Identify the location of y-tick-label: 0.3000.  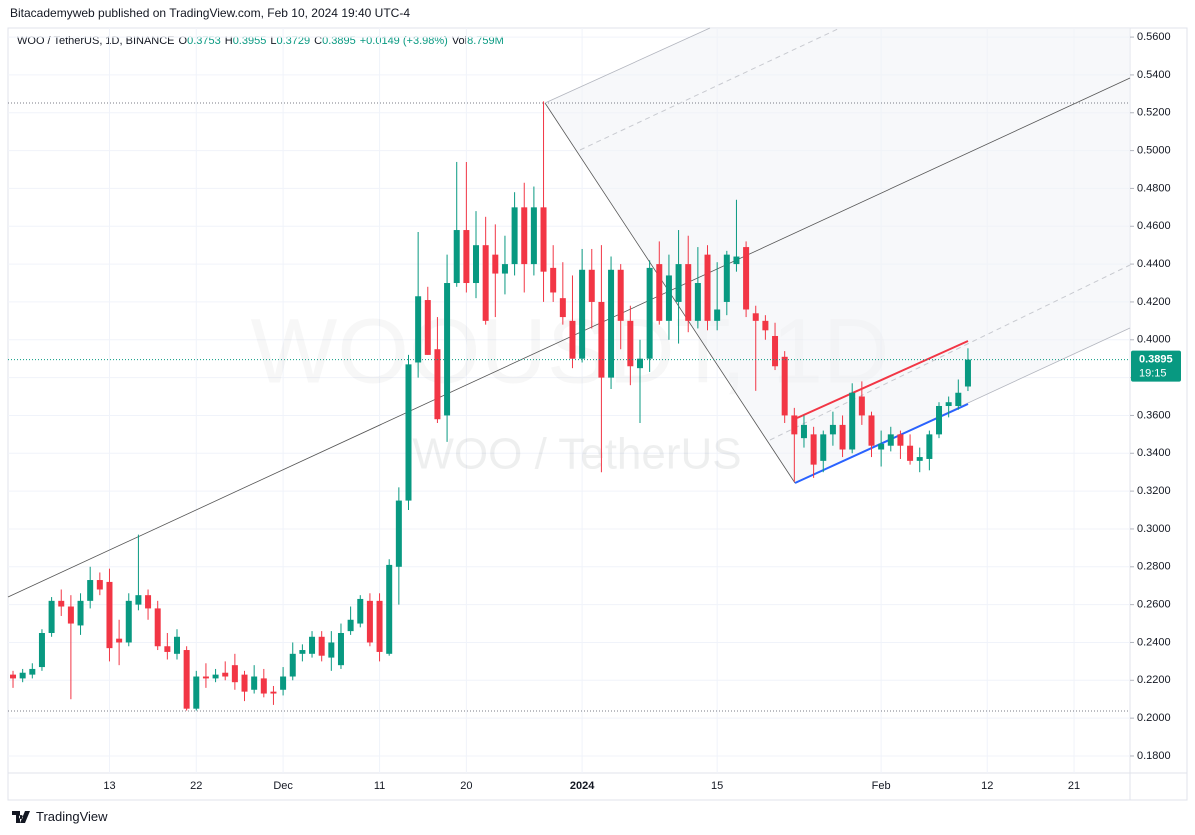
(1154, 529).